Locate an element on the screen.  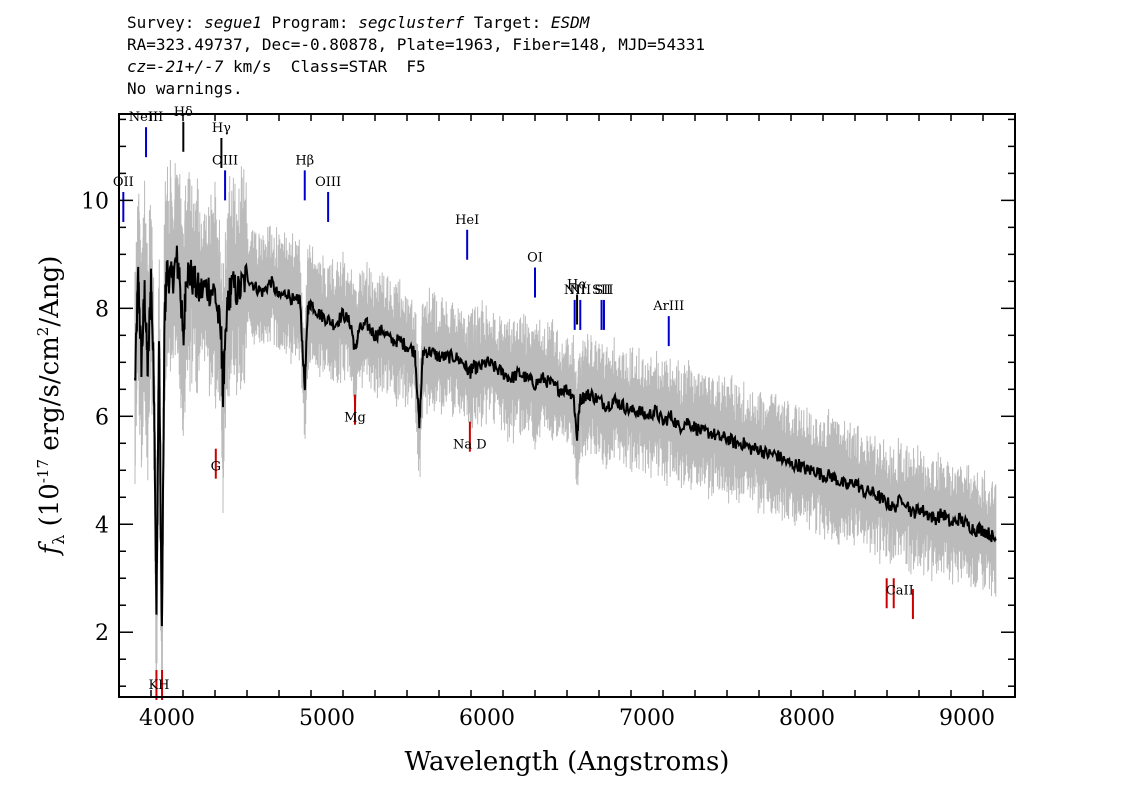
x-tick-label: 6000 is located at coordinates (487, 718).